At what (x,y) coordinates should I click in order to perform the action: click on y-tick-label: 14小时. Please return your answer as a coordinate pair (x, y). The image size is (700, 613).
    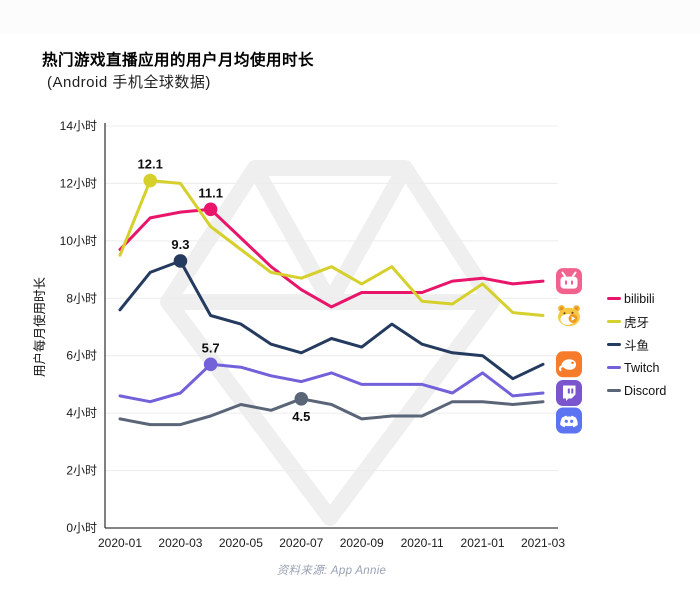
    Looking at the image, I should click on (78, 126).